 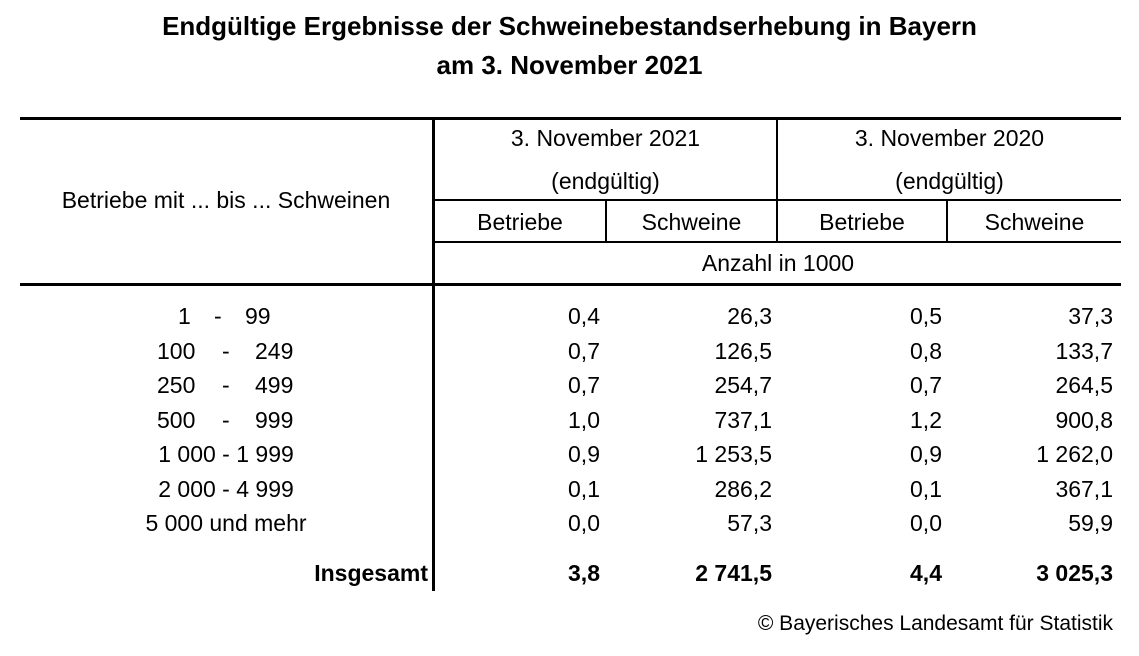 What do you see at coordinates (733, 573) in the screenshot?
I see `total-schweine-2021: 2 741,5` at bounding box center [733, 573].